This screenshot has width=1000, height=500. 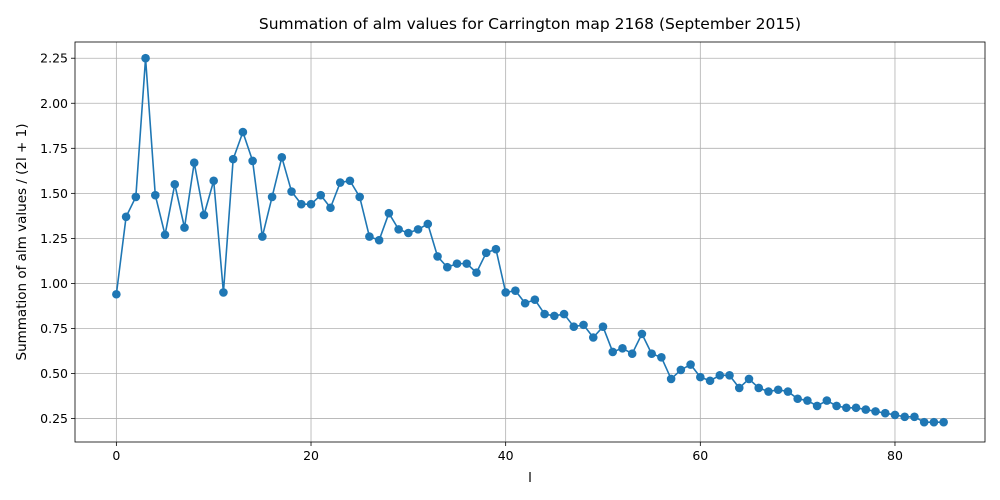 What do you see at coordinates (54, 283) in the screenshot?
I see `y-tick-label: 1.00` at bounding box center [54, 283].